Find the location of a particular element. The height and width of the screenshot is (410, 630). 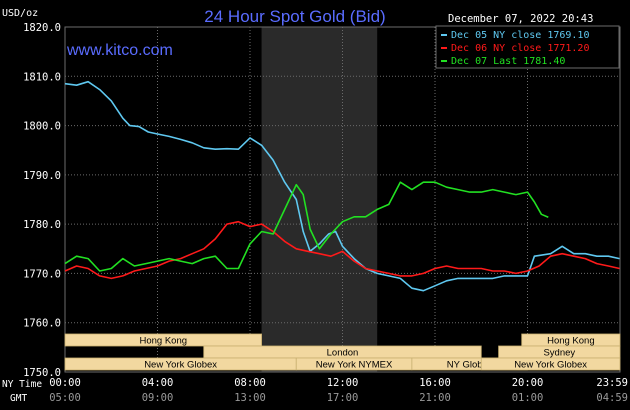

gmt-tick-2: 13:00 is located at coordinates (250, 398).